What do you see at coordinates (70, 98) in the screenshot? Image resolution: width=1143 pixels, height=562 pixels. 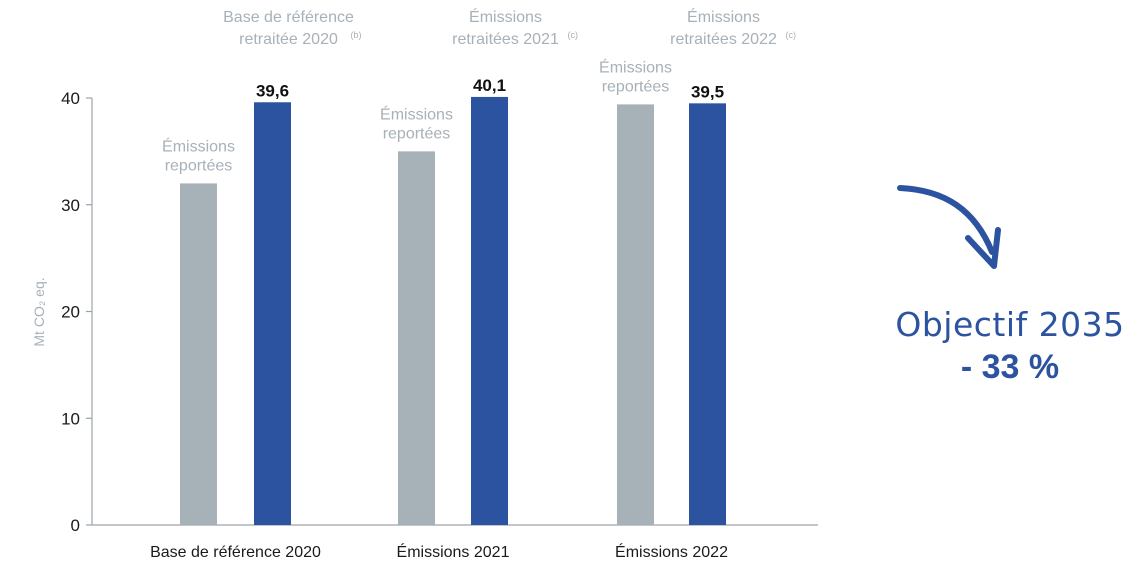 I see `y-tick-label: 40` at bounding box center [70, 98].